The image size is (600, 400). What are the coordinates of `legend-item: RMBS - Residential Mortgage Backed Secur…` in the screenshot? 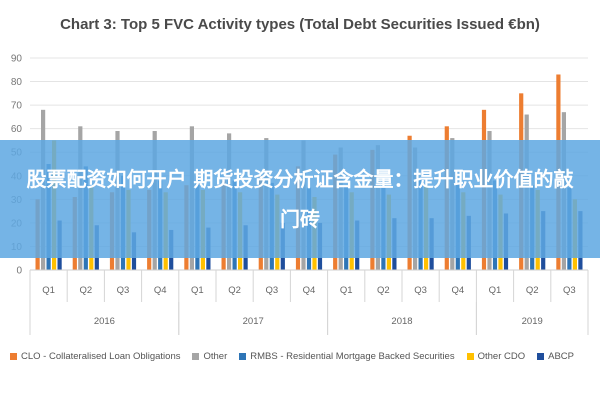 It's located at (347, 356).